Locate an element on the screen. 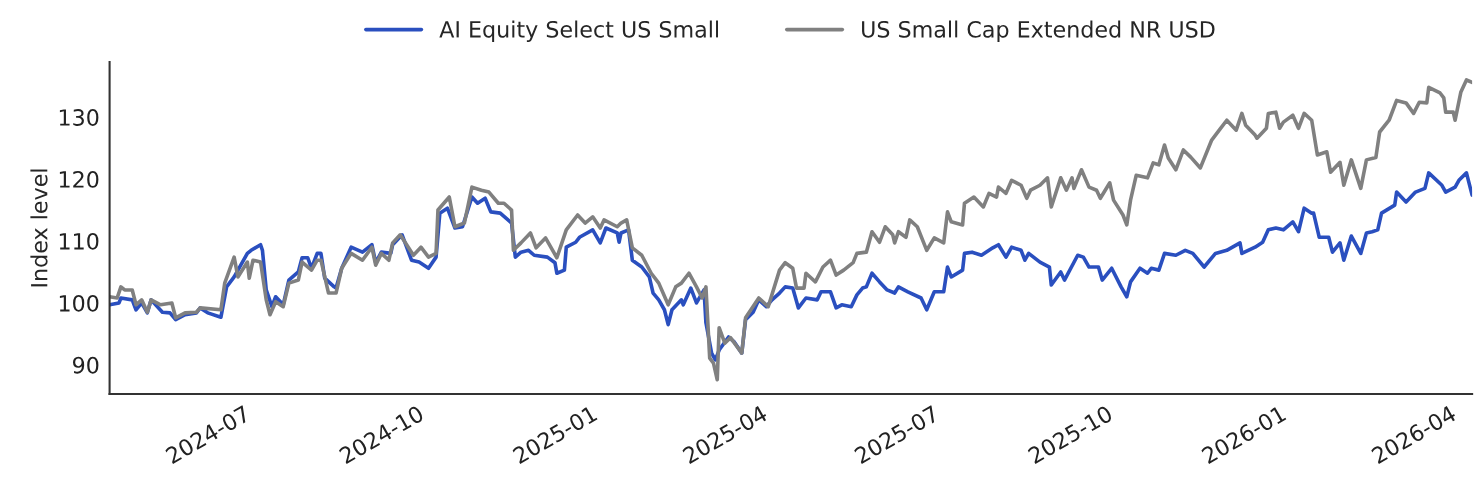 The width and height of the screenshot is (1481, 477). y-tick-label: 110 is located at coordinates (79, 241).